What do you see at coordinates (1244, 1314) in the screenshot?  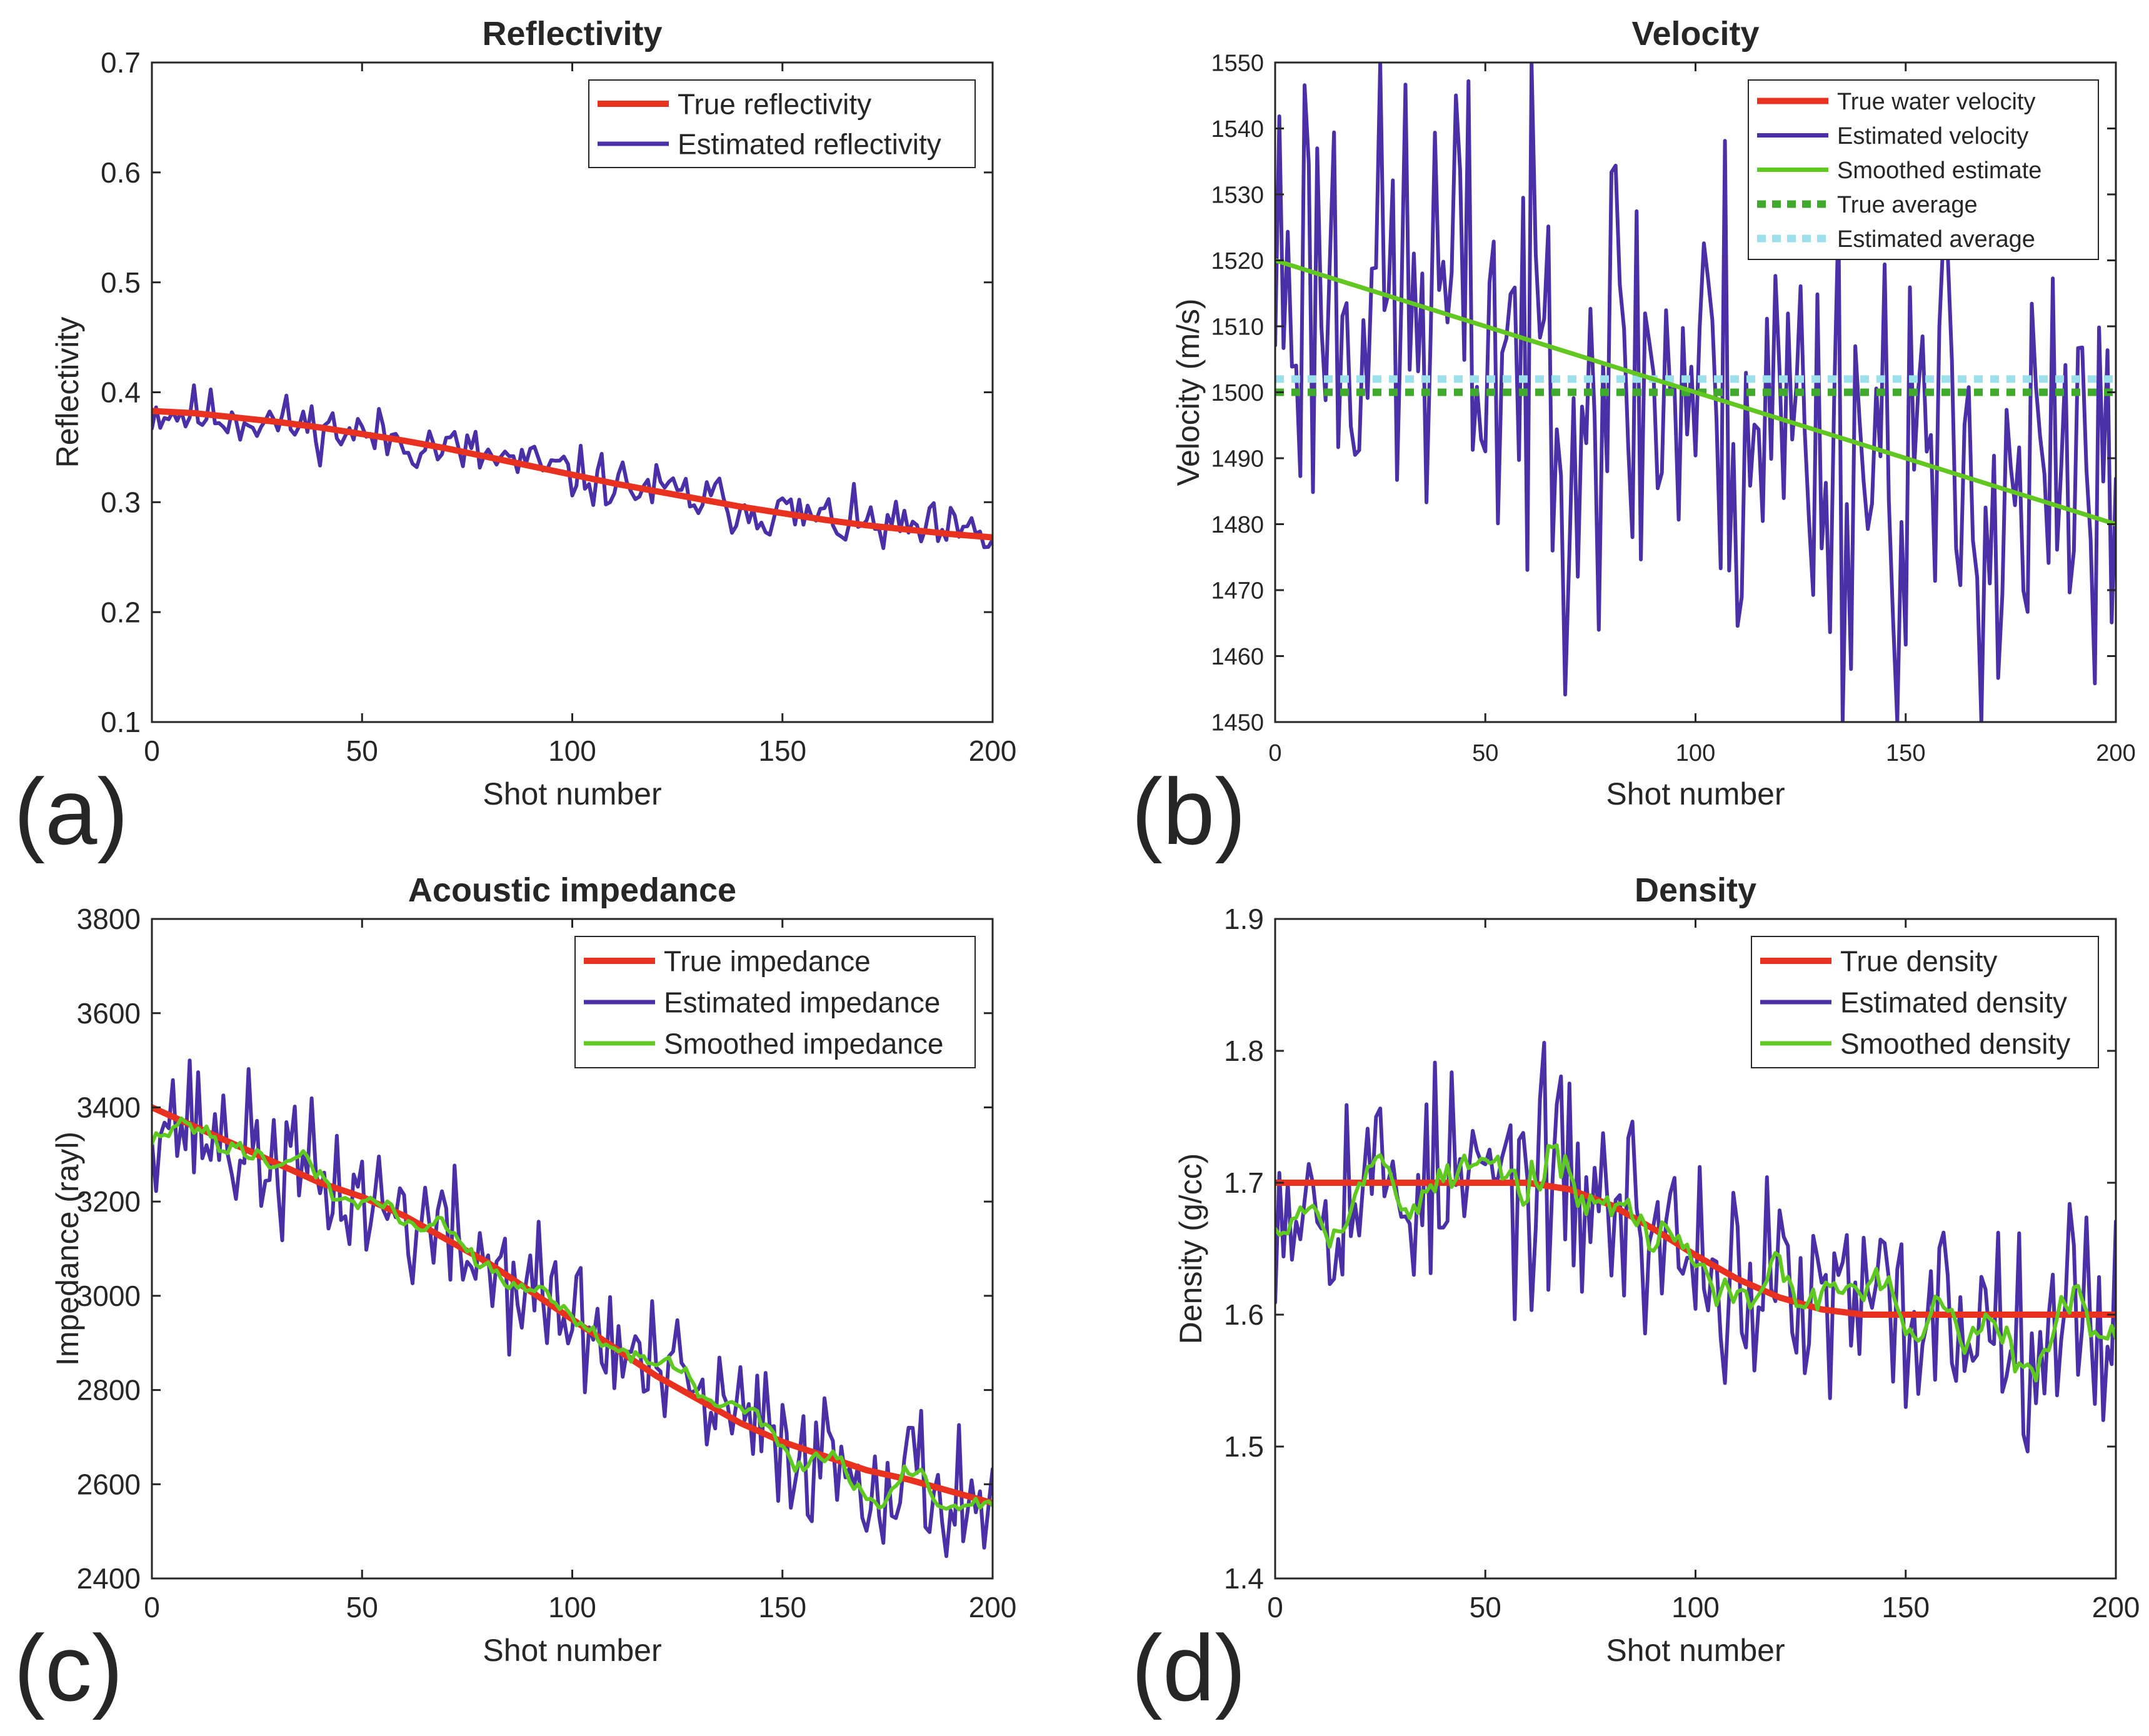 I see `y-tick-label: 1.6` at bounding box center [1244, 1314].